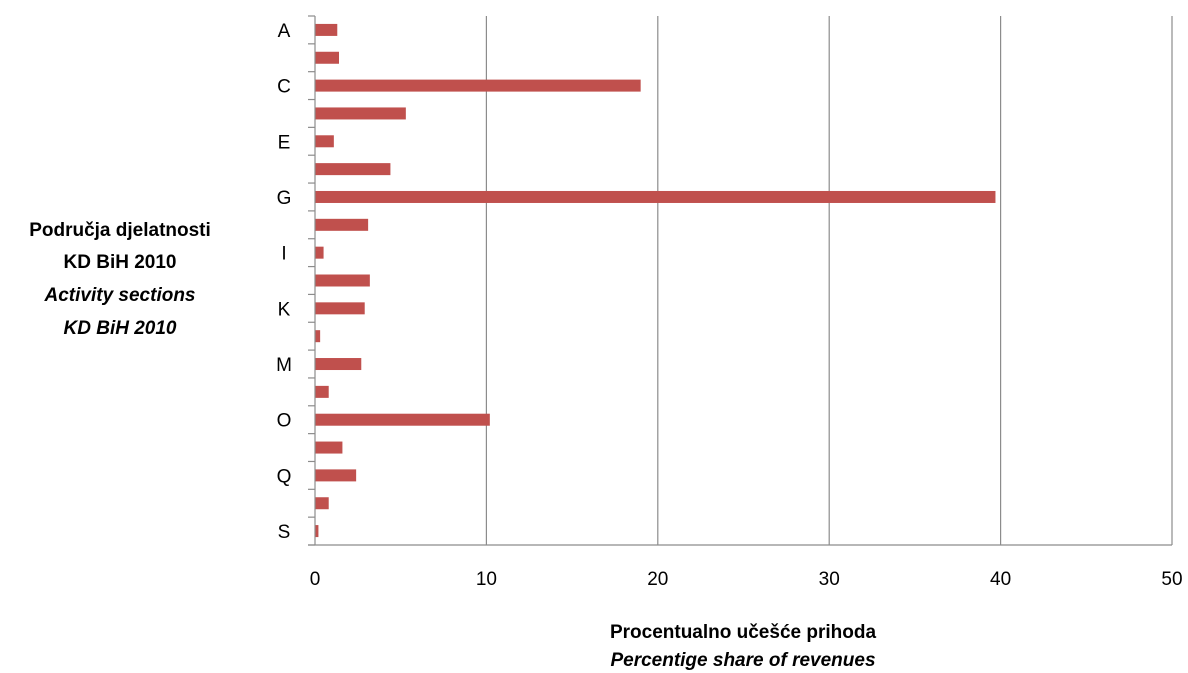 The height and width of the screenshot is (673, 1188). I want to click on x-tick-label: 30, so click(829, 579).